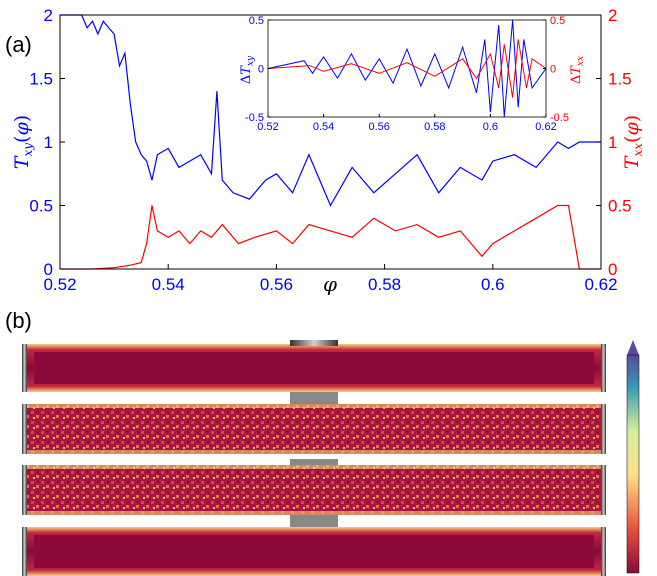 The width and height of the screenshot is (657, 576). Describe the element at coordinates (557, 21) in the screenshot. I see `inset-y-tick-label-right: 0.5` at that location.